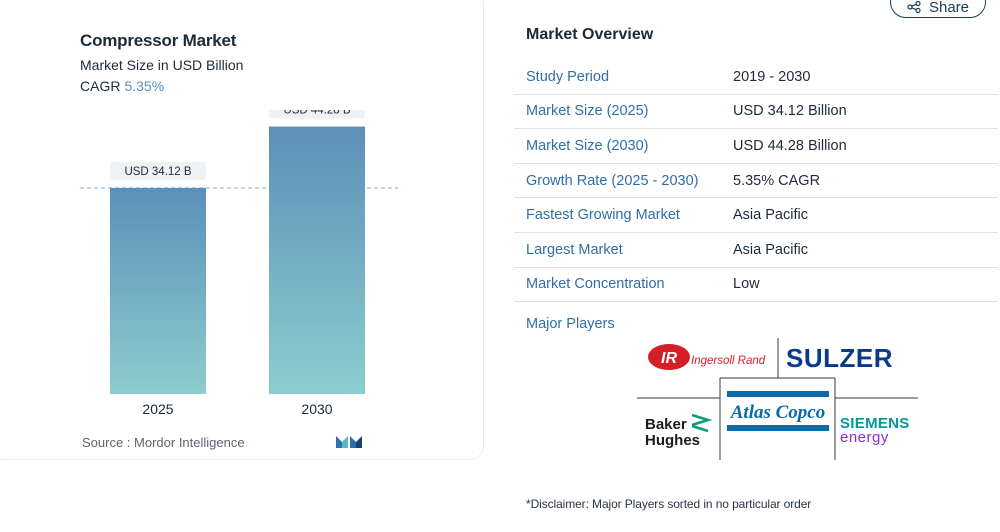 The width and height of the screenshot is (1000, 532). Describe the element at coordinates (590, 34) in the screenshot. I see `overview-title: Market Overview` at that location.